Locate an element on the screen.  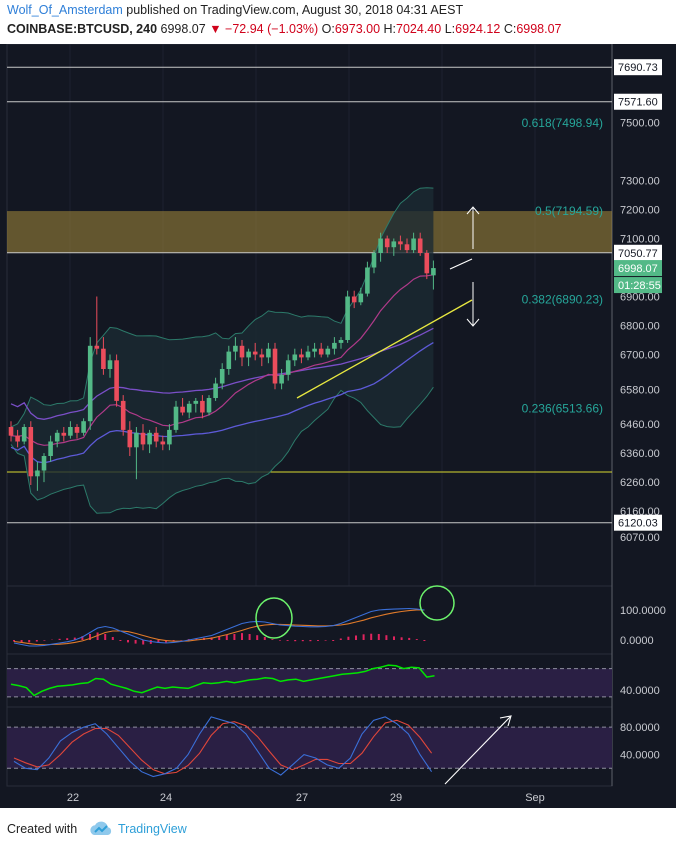
price-tick-label: 7300.00 is located at coordinates (640, 182).